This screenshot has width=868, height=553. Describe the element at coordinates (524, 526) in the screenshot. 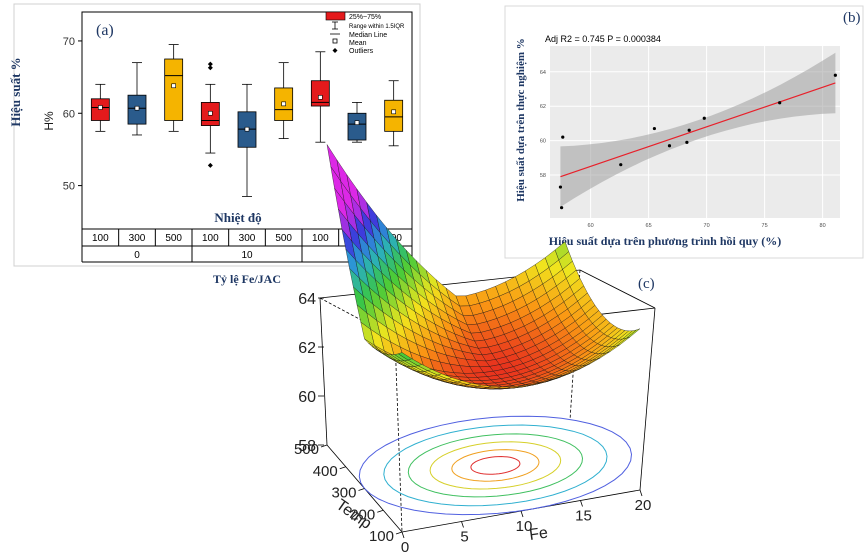

I see `fe-tick-label: 10` at that location.